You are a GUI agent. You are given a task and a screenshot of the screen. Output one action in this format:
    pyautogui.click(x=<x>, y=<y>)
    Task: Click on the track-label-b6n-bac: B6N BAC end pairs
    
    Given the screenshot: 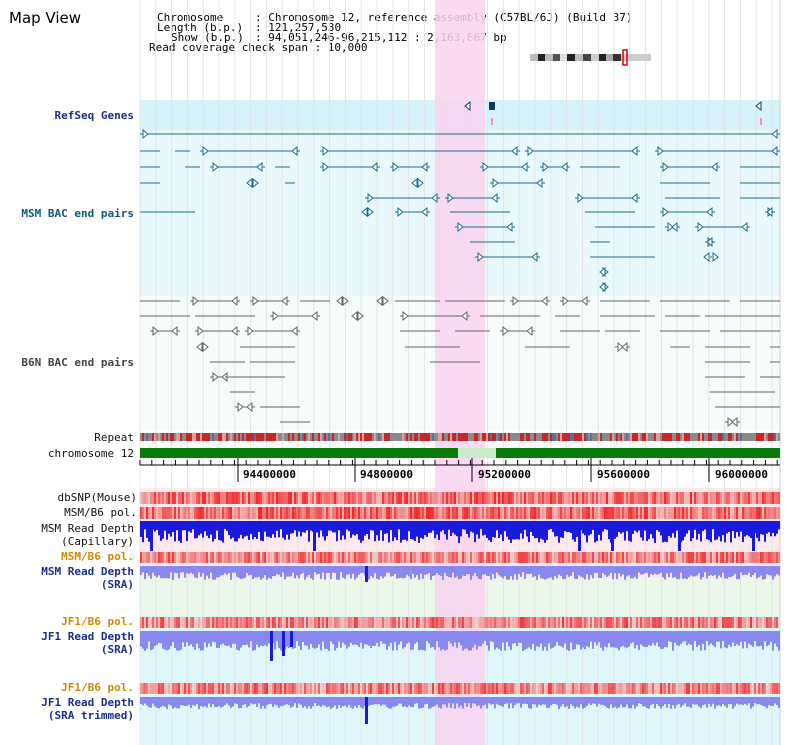 What is the action you would take?
    pyautogui.click(x=77, y=362)
    